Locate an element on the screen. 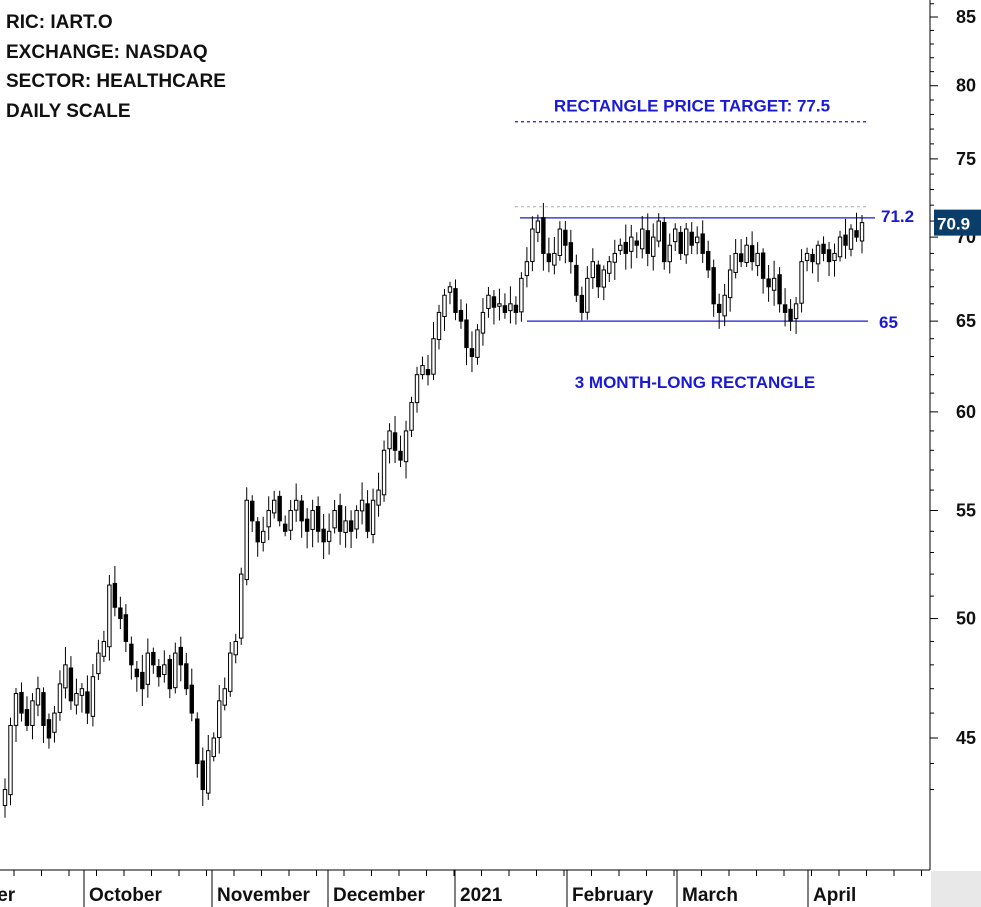  y-tick-label: 80 is located at coordinates (966, 86).